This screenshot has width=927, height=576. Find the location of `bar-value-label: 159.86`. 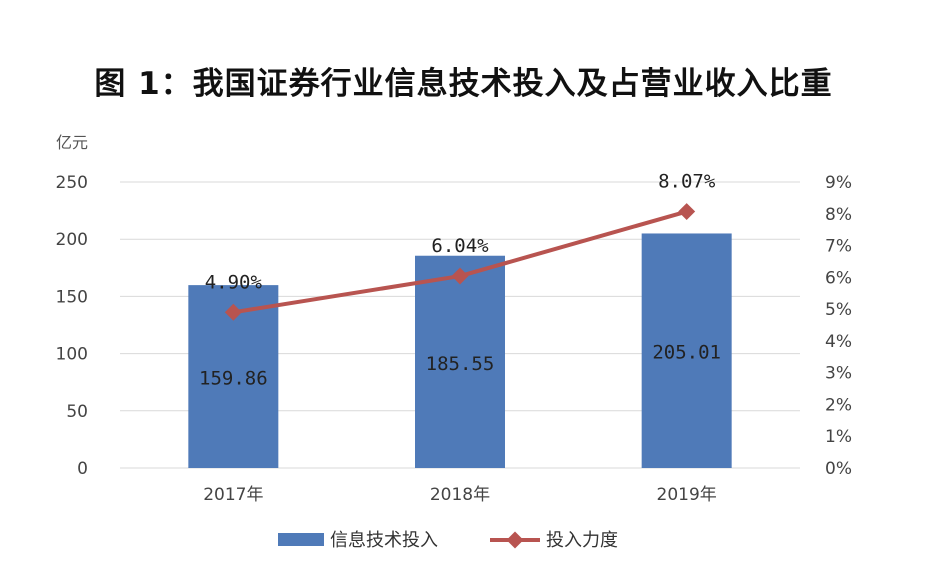

bar-value-label: 159.86 is located at coordinates (233, 379).